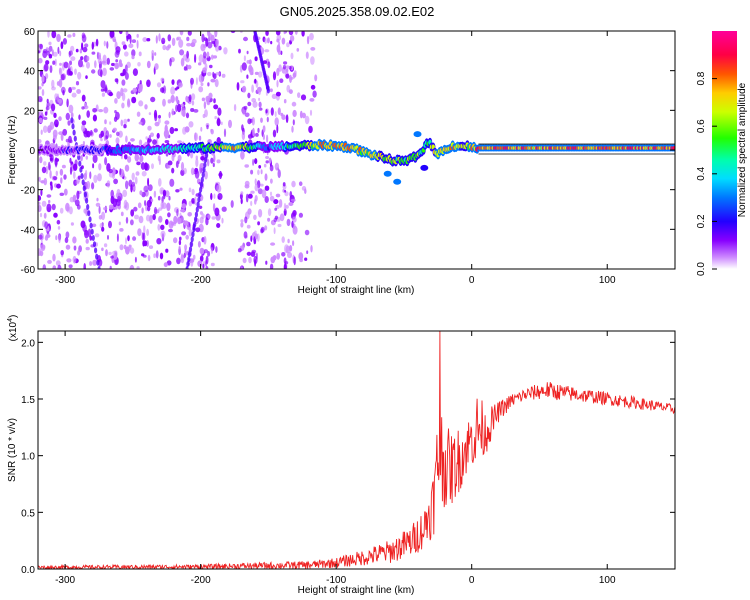 This screenshot has height=600, width=750. What do you see at coordinates (28, 513) in the screenshot?
I see `y-tick-label: 0.5` at bounding box center [28, 513].